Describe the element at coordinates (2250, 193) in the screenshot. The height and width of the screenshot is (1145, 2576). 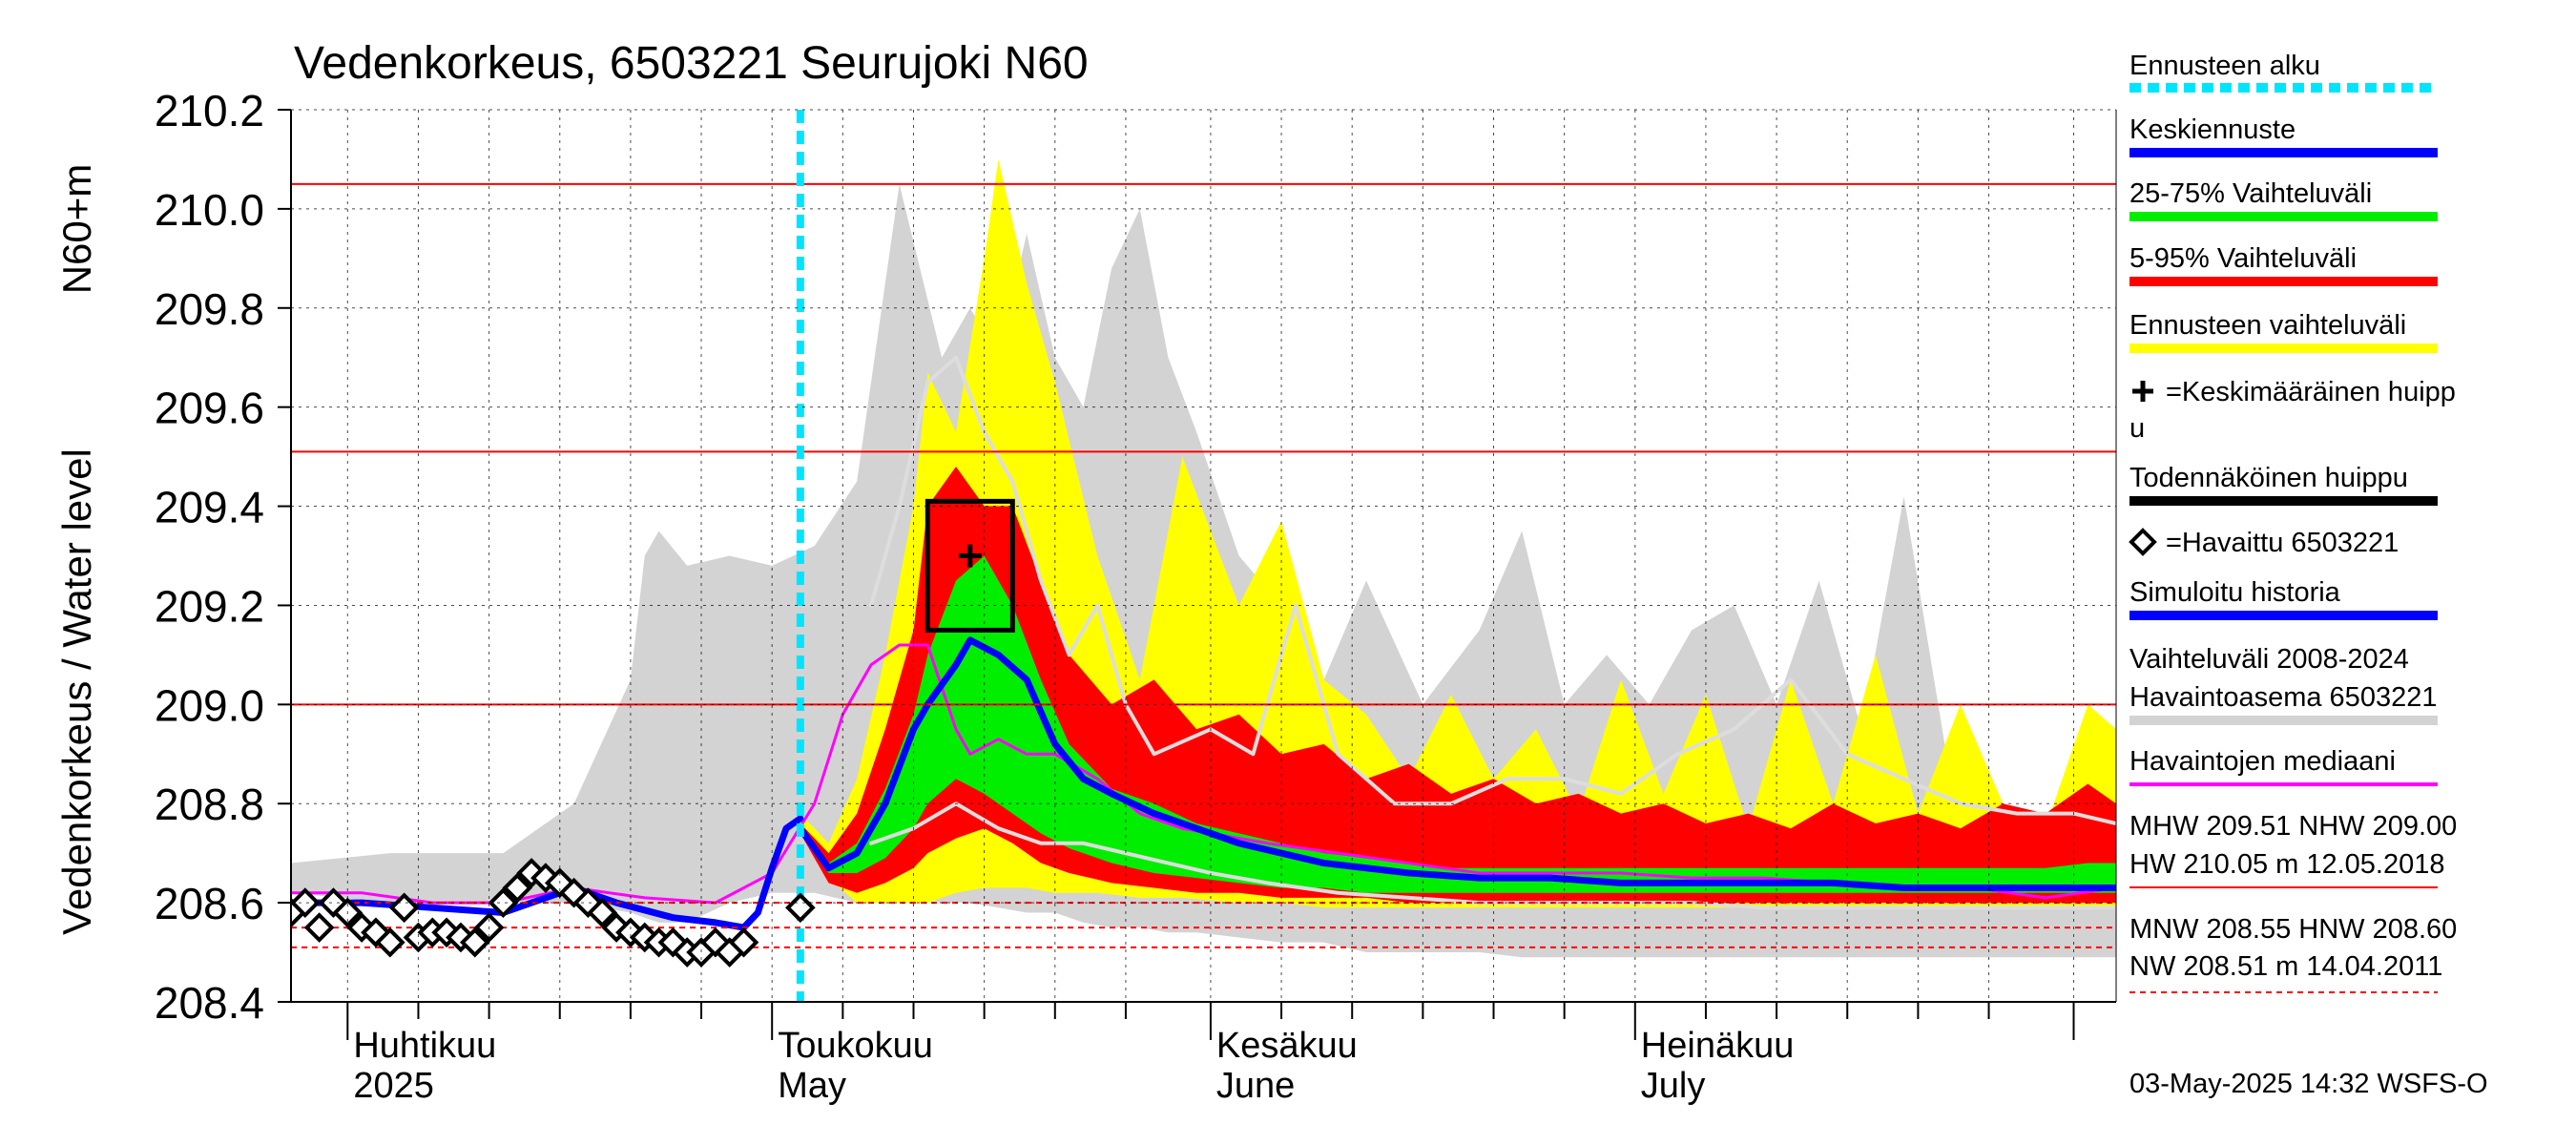
I see `legend-label: 25-75% Vaihteluväli` at that location.